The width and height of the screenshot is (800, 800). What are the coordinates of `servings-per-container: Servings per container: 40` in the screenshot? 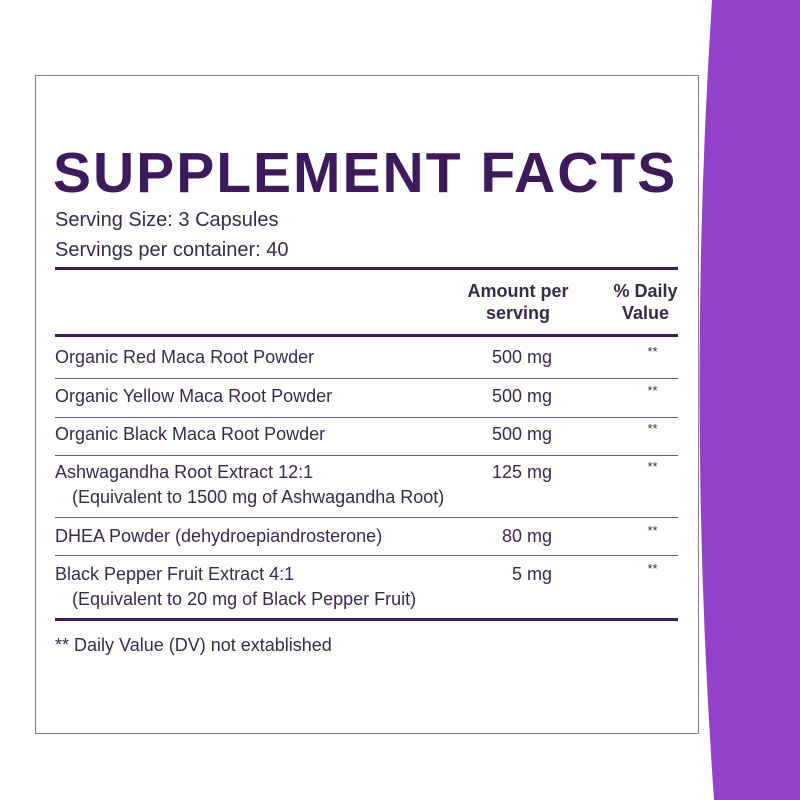 It's located at (172, 250).